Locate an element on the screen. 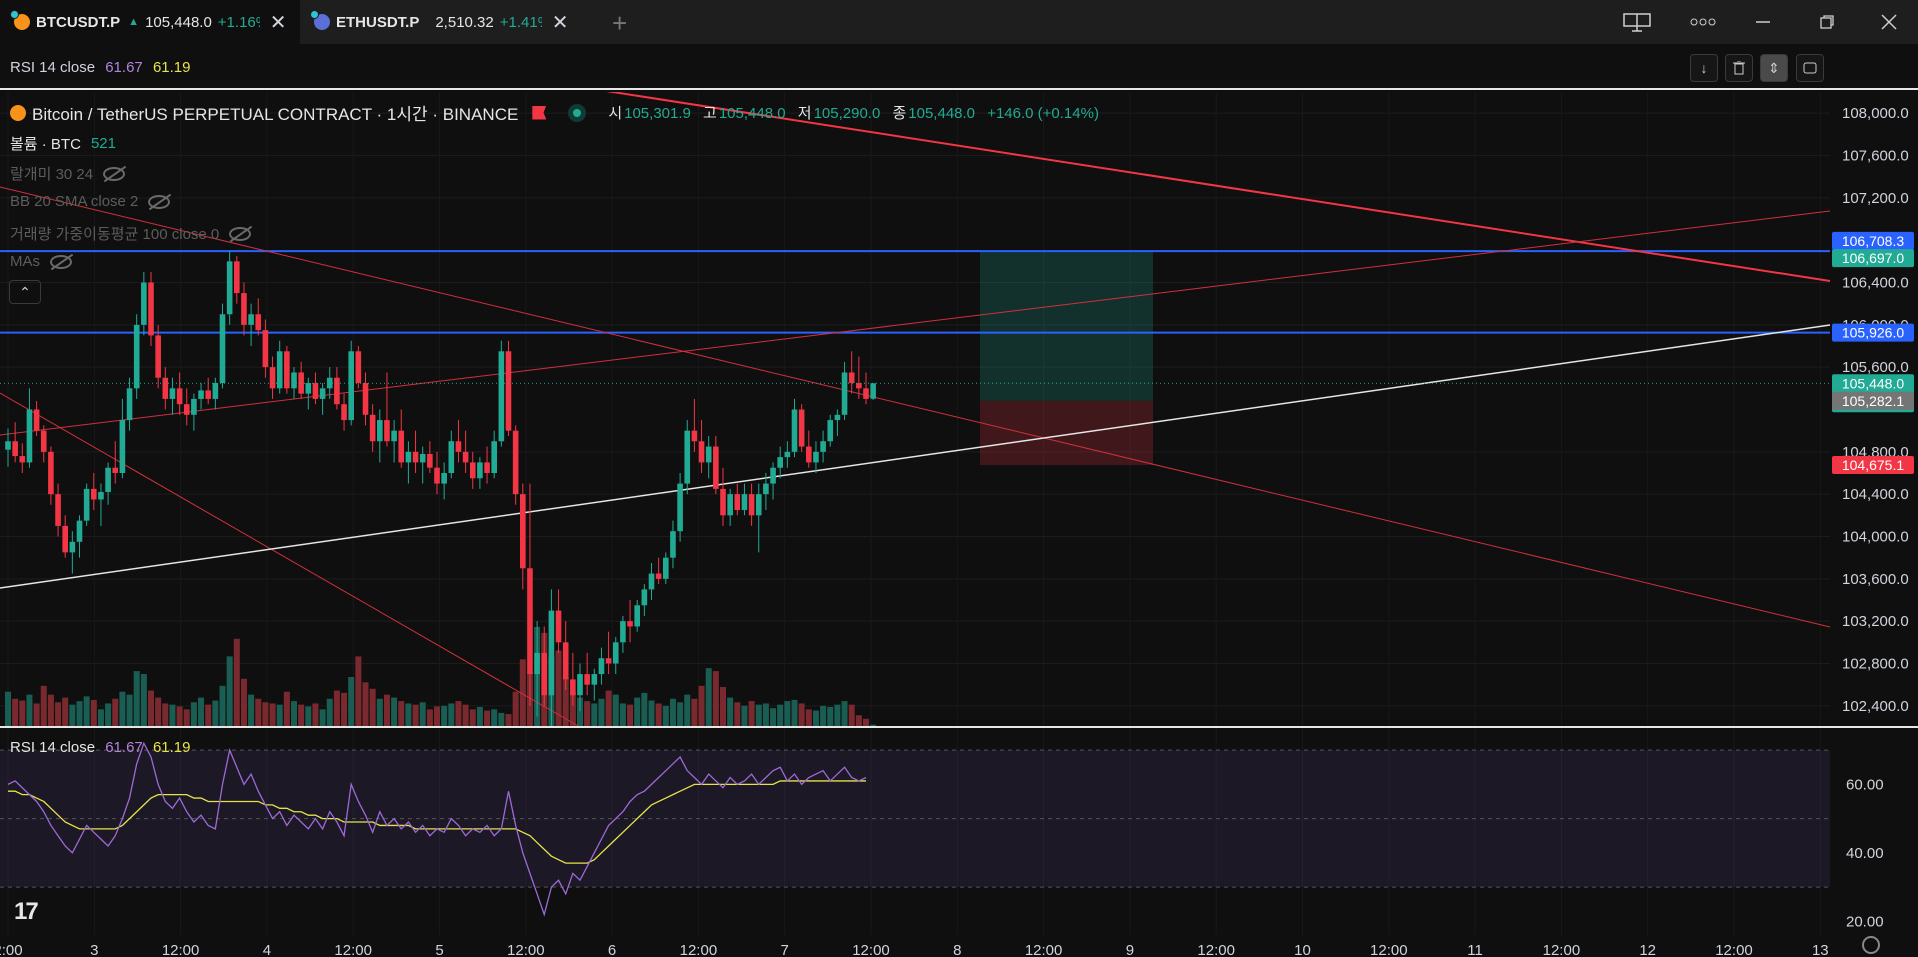  time-tick-label: 7 is located at coordinates (785, 949).